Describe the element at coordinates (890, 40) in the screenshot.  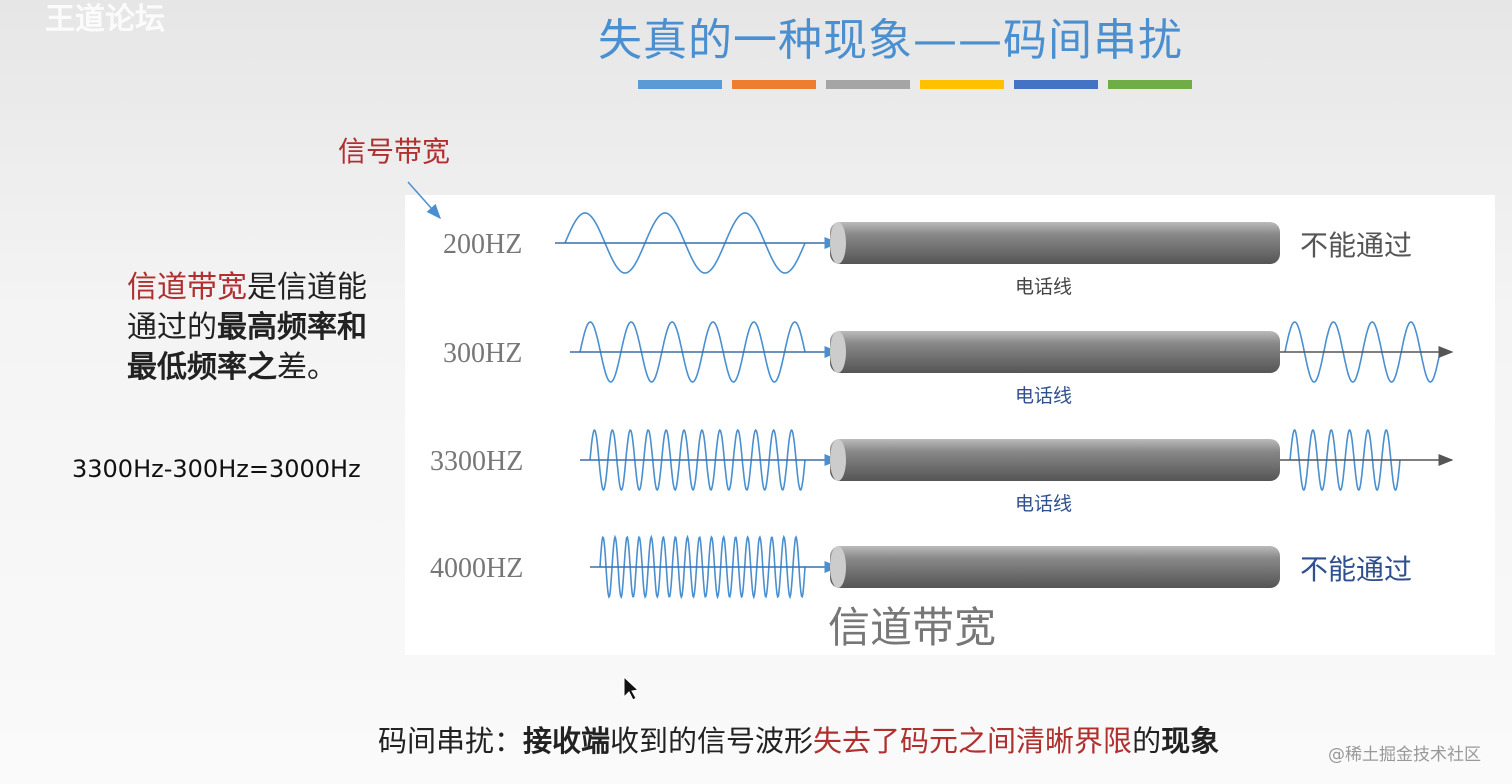
I see `slide-title: 失真的一种现象——码间串扰` at that location.